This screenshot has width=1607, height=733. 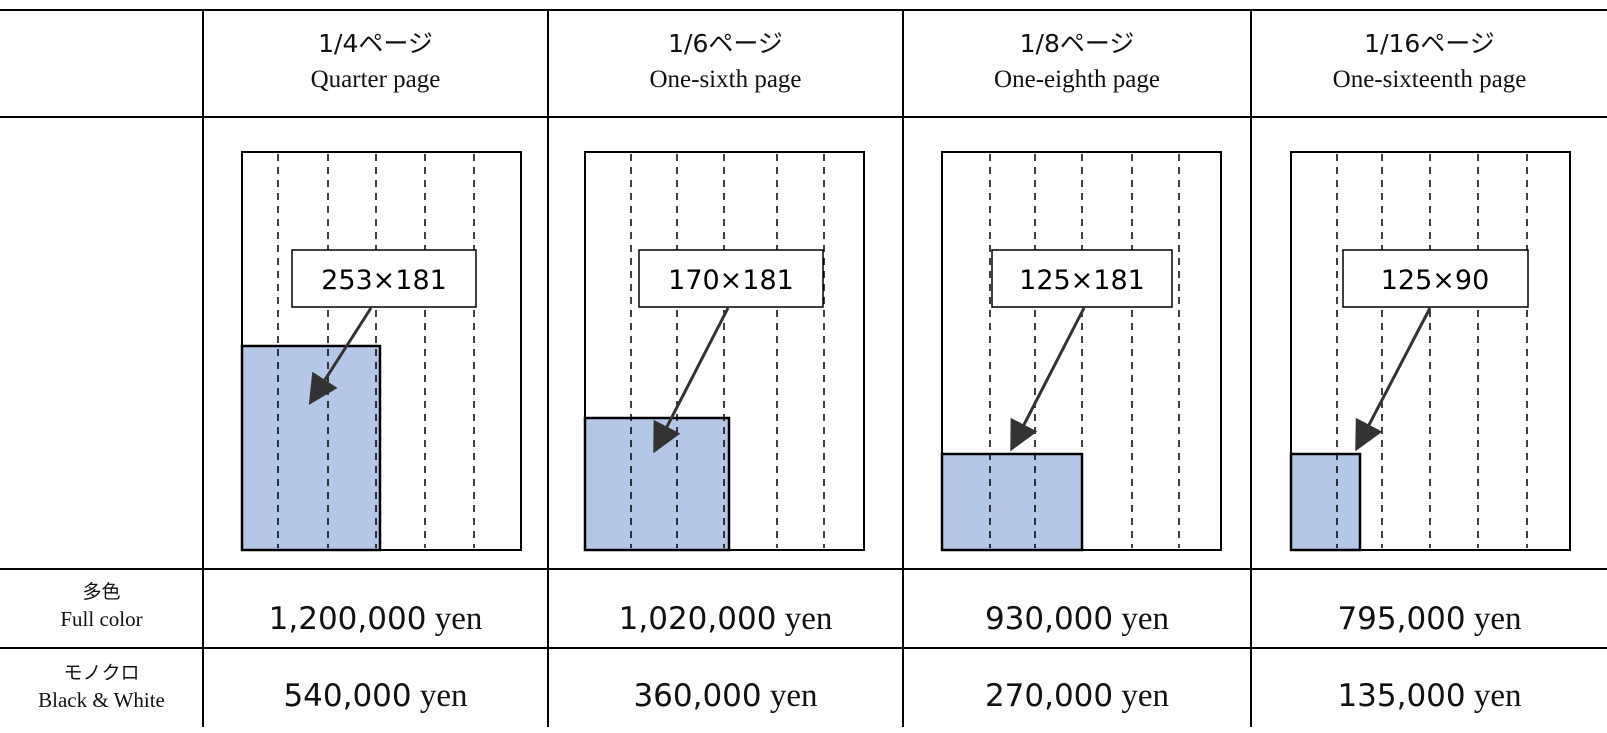 What do you see at coordinates (375, 79) in the screenshot?
I see `header-en-label: Quarter page` at bounding box center [375, 79].